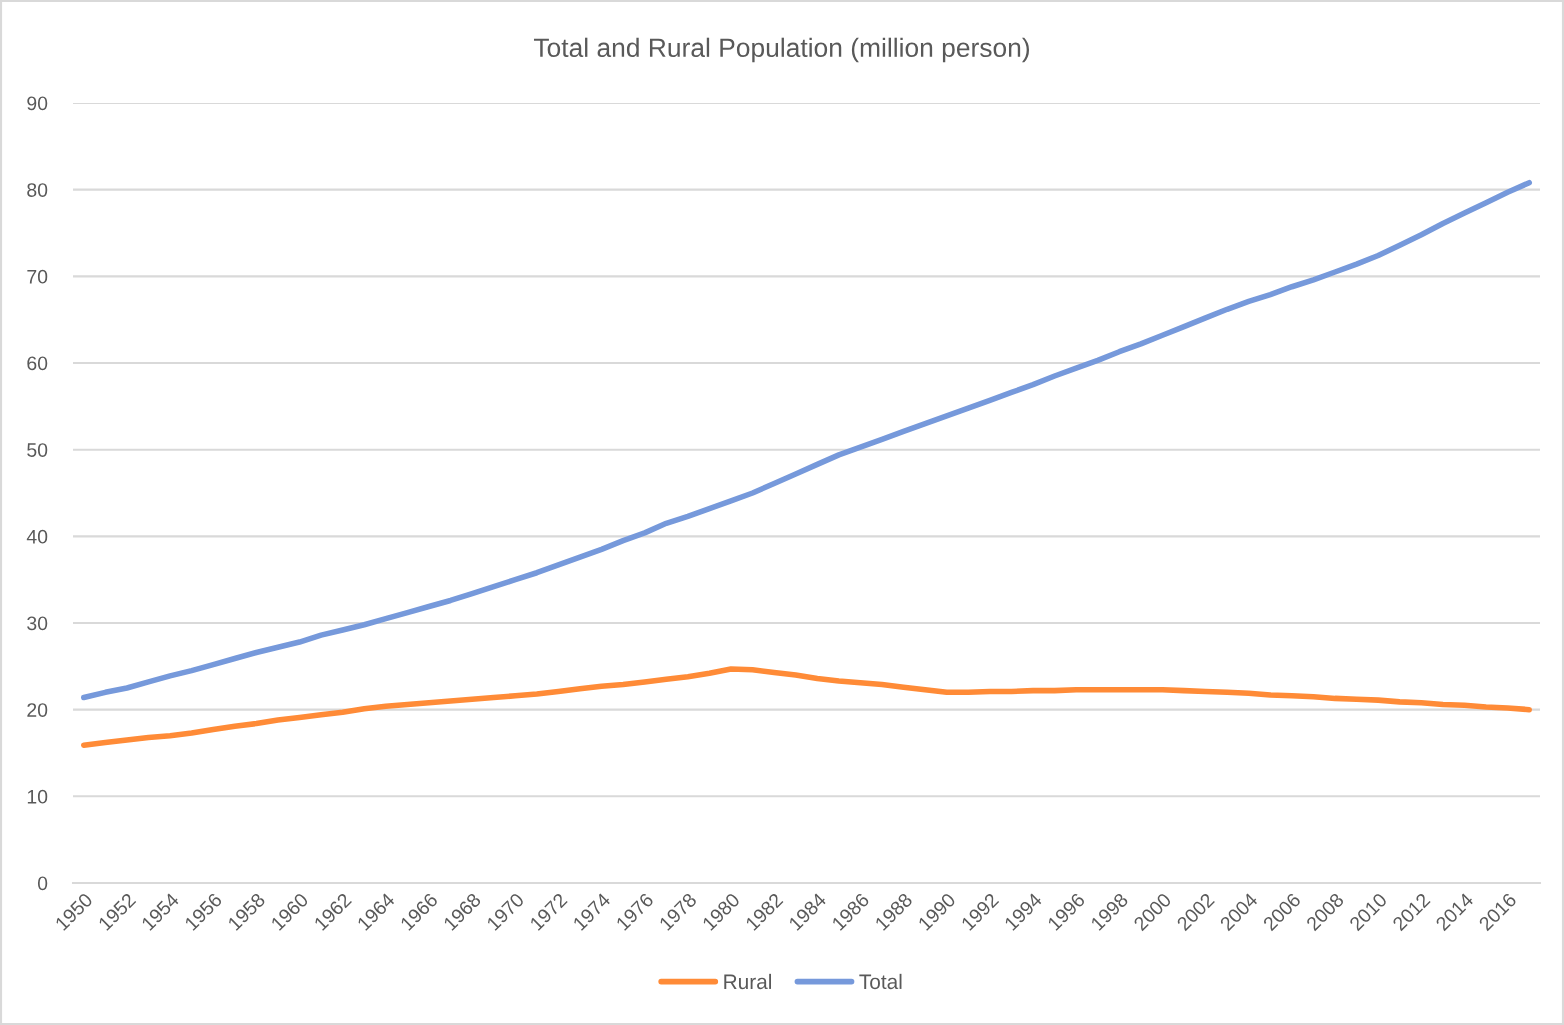 The height and width of the screenshot is (1025, 1564). What do you see at coordinates (880, 981) in the screenshot?
I see `legend-label: Total` at bounding box center [880, 981].